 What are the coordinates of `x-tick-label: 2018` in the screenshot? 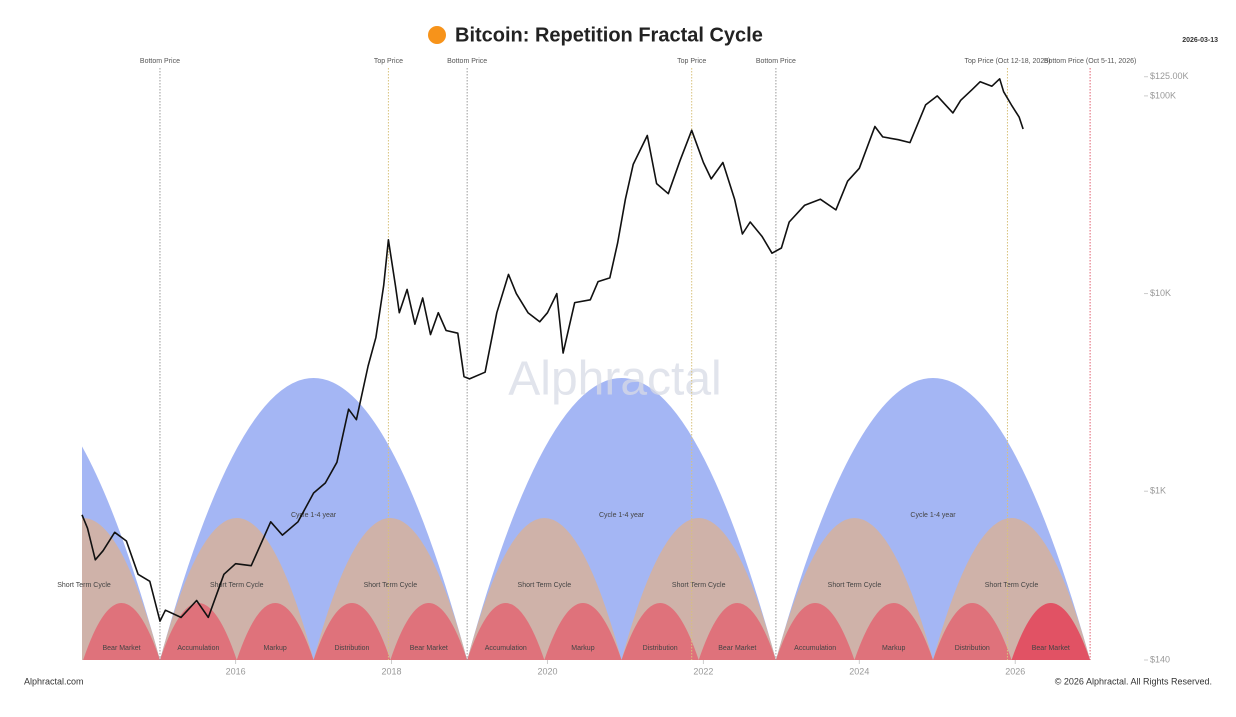 It's located at (392, 671).